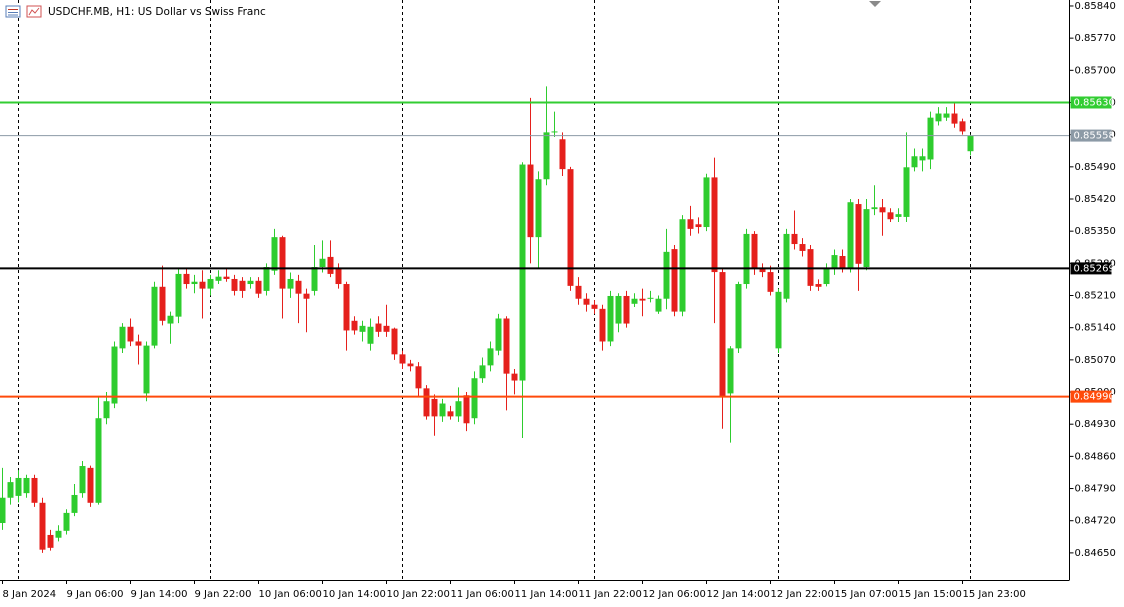  I want to click on y-tick-label: 0.84930, so click(1095, 424).